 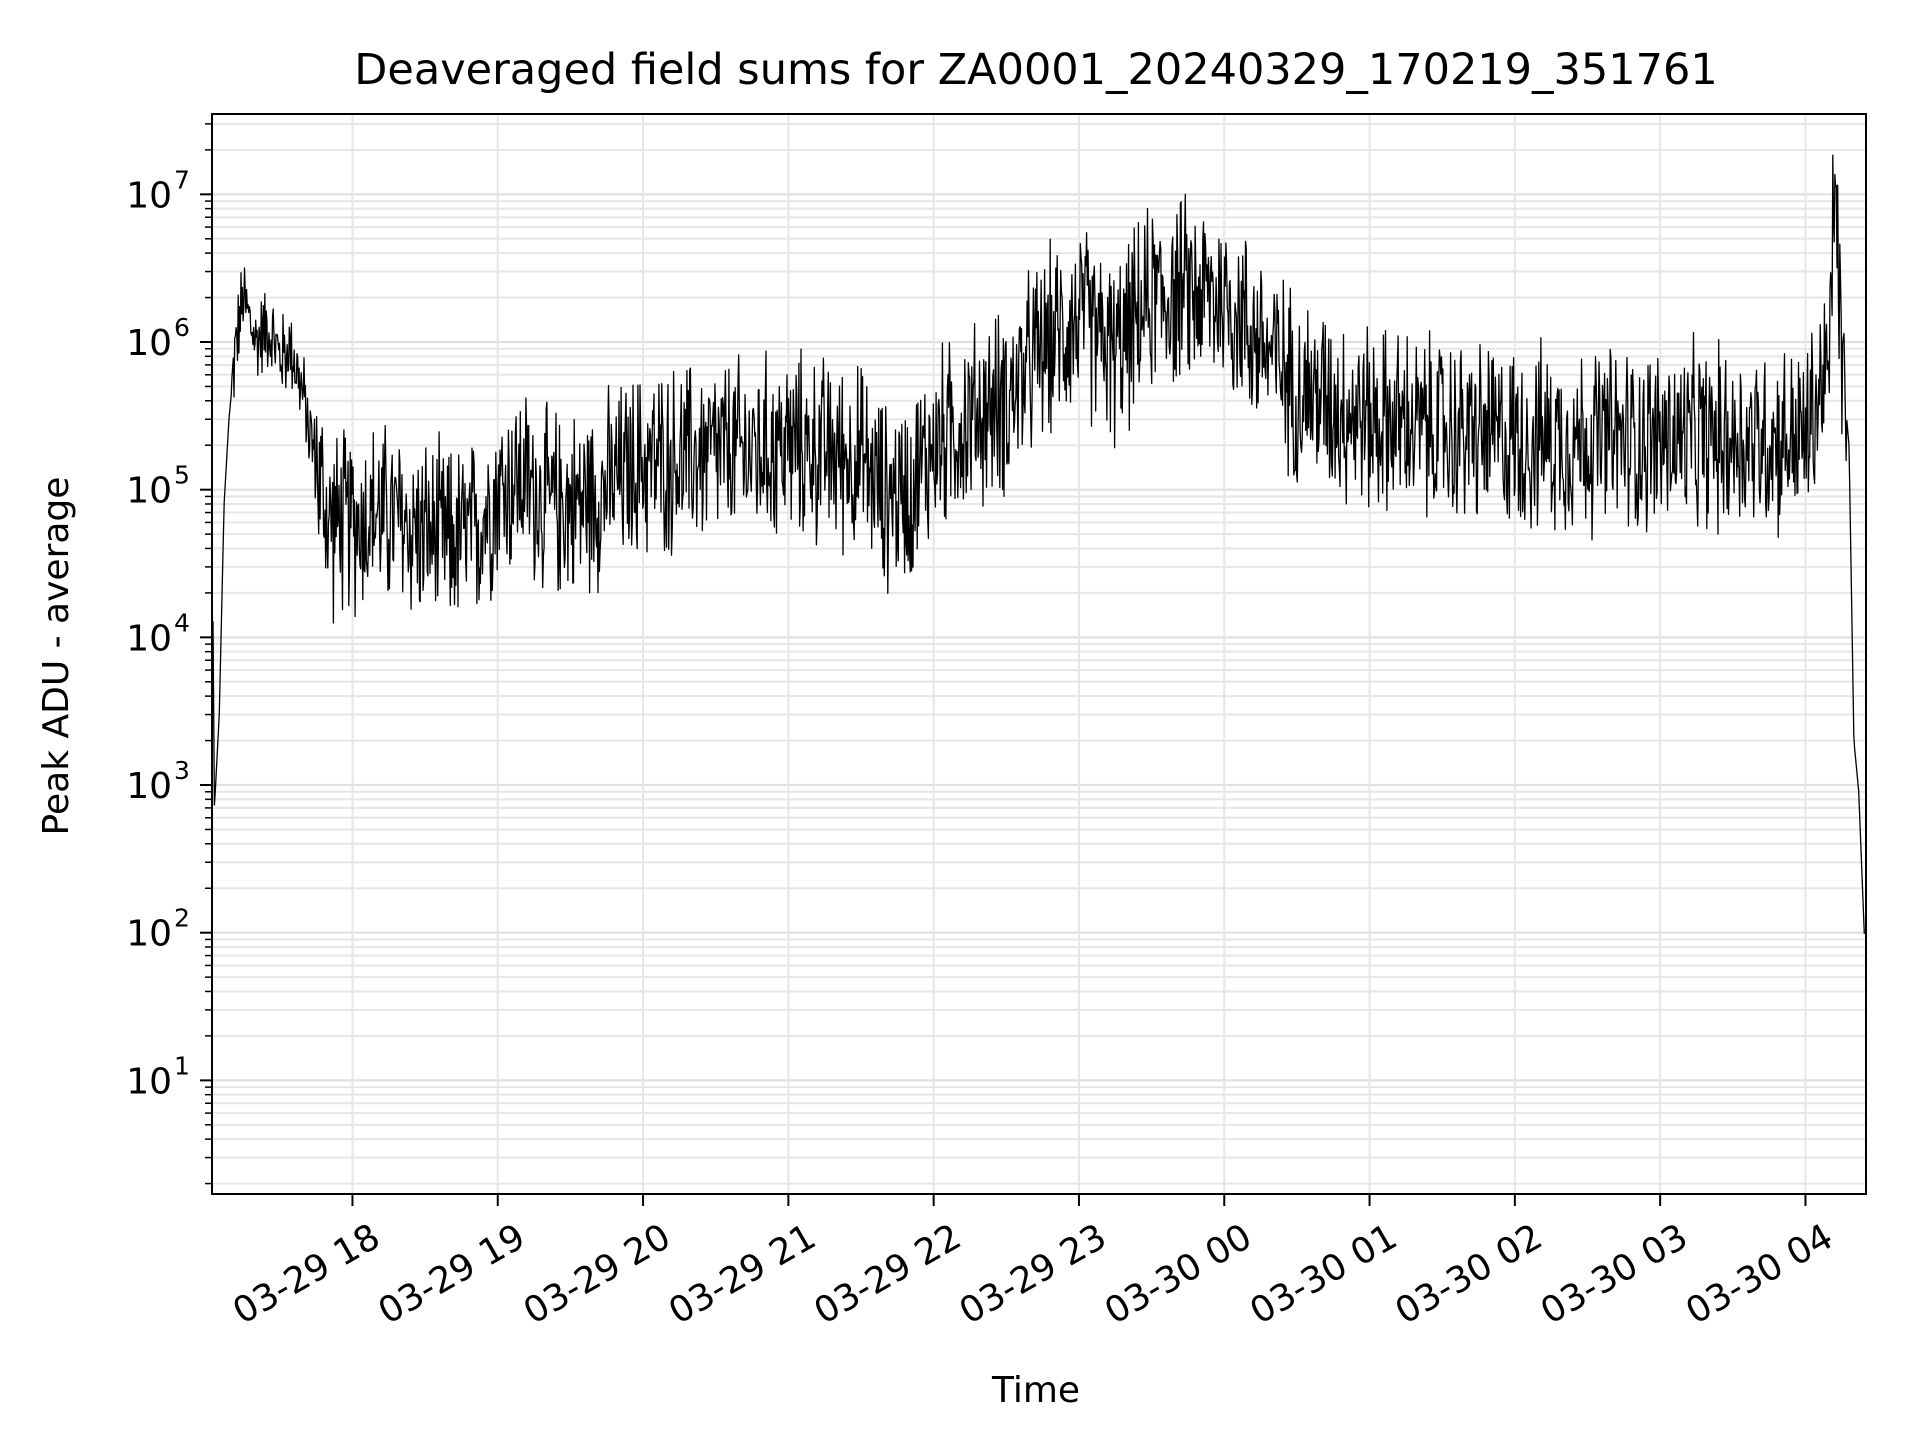 What do you see at coordinates (1035, 1390) in the screenshot?
I see `x-axis-label: Time` at bounding box center [1035, 1390].